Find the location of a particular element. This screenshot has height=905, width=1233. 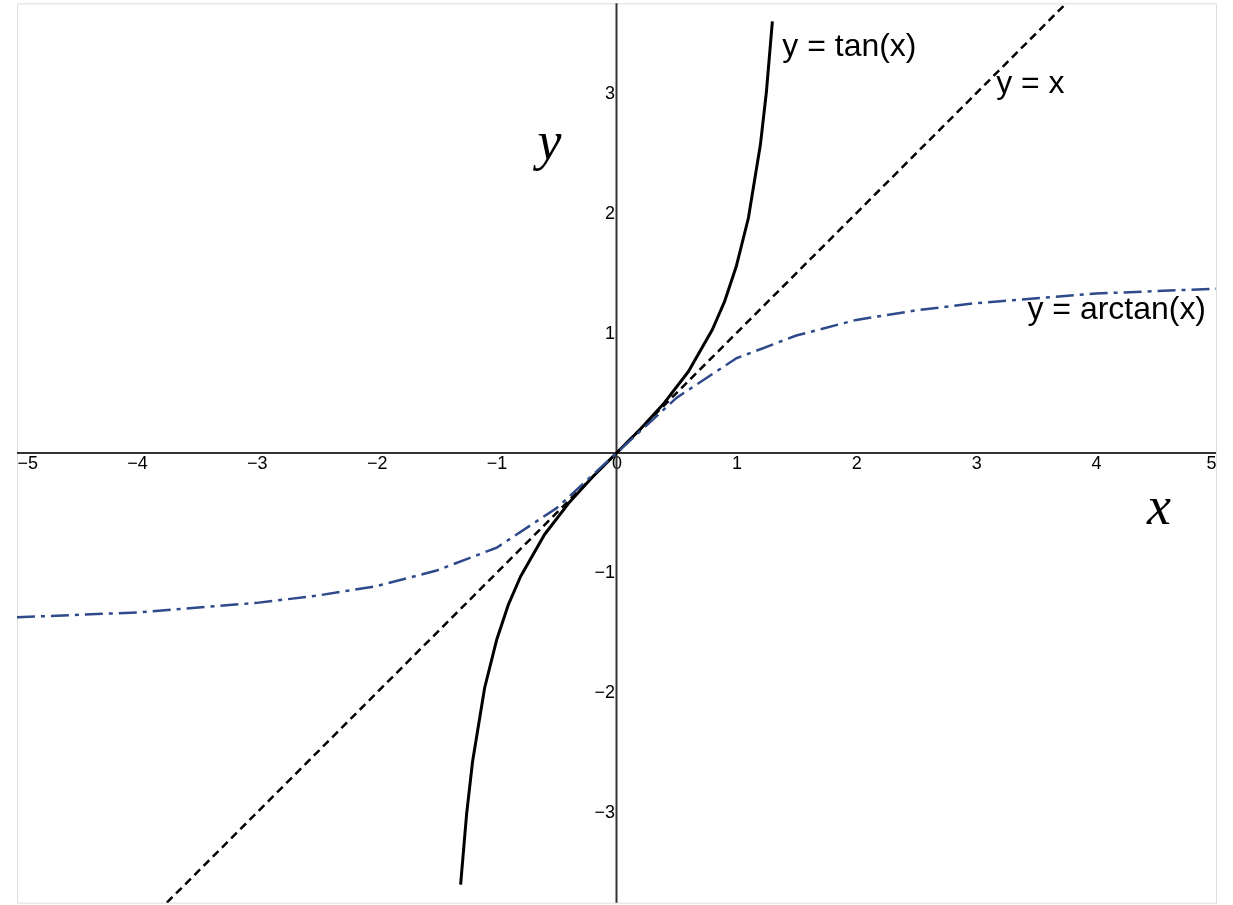

x-tick-label: −4 is located at coordinates (137, 463).